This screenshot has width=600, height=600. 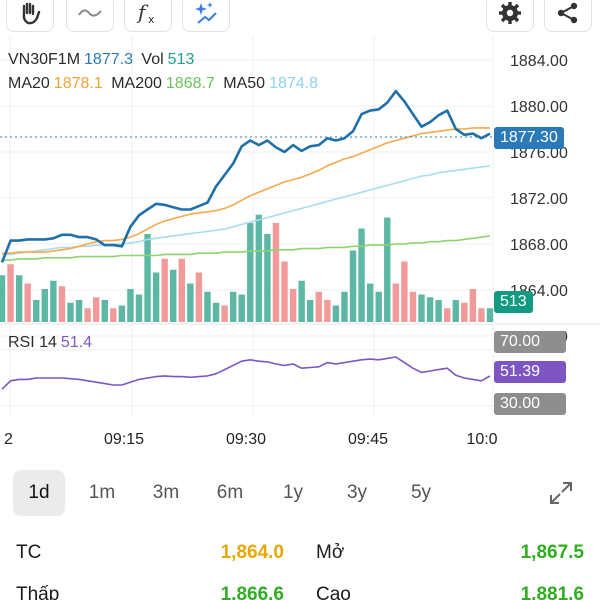 I want to click on ma-legend: MA20 1878.1 MA200 1868.7 MA50 1874.8, so click(x=165, y=84).